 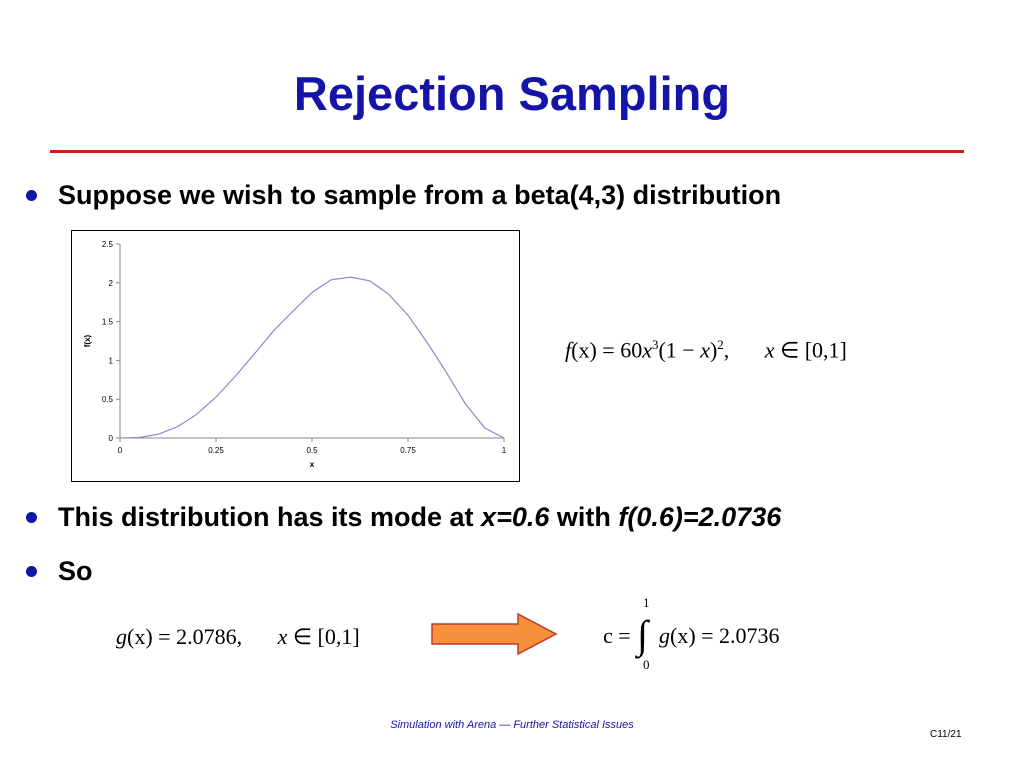 I want to click on f-comma: ,, so click(x=726, y=350).